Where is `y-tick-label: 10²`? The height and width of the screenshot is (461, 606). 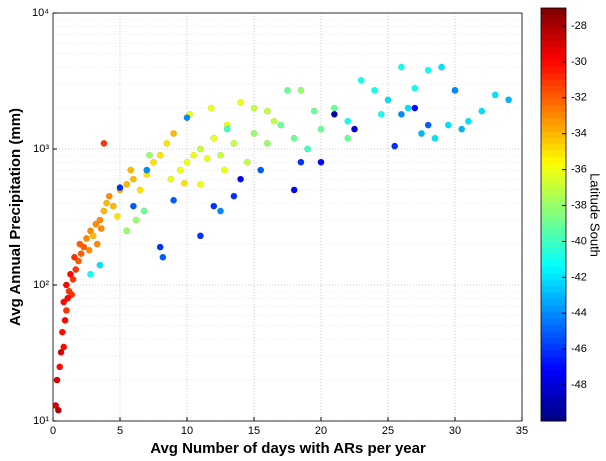 y-tick-label: 10² is located at coordinates (41, 285).